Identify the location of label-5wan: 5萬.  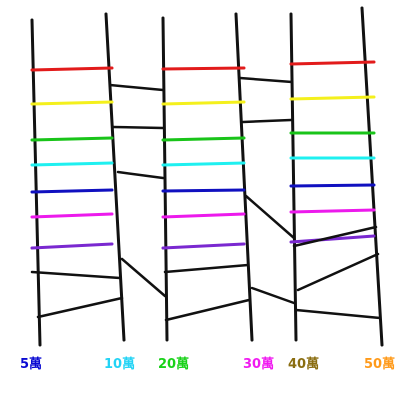
(31, 364).